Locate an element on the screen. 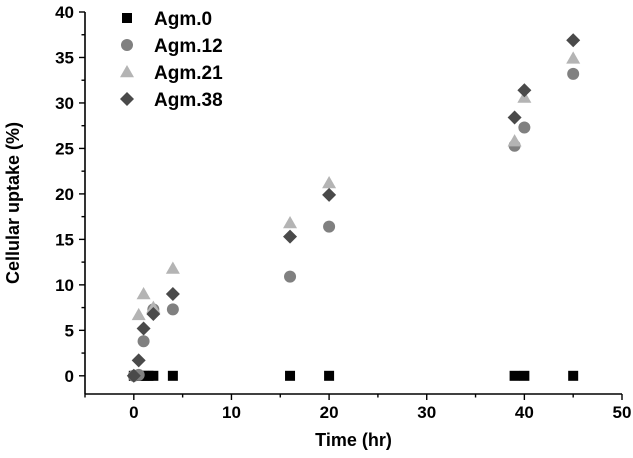 This screenshot has width=633, height=458. y-ticks: 0 5 10 15 20 25 30 35 40 is located at coordinates (70, 194).